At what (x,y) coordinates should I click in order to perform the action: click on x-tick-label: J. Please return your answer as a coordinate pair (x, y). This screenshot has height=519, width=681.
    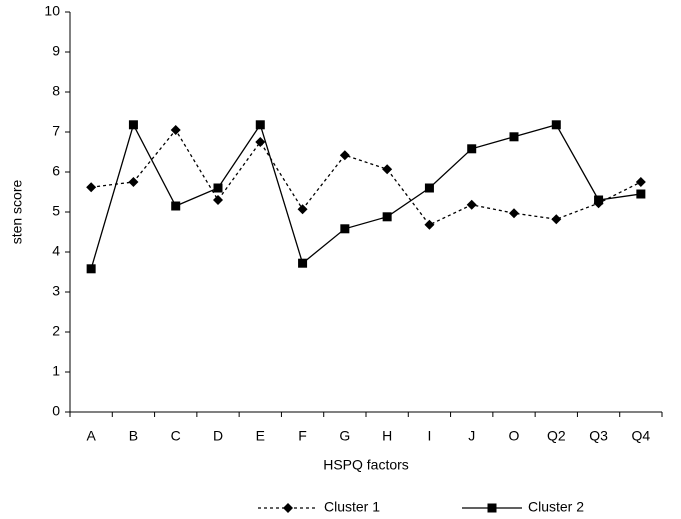
    Looking at the image, I should click on (471, 436).